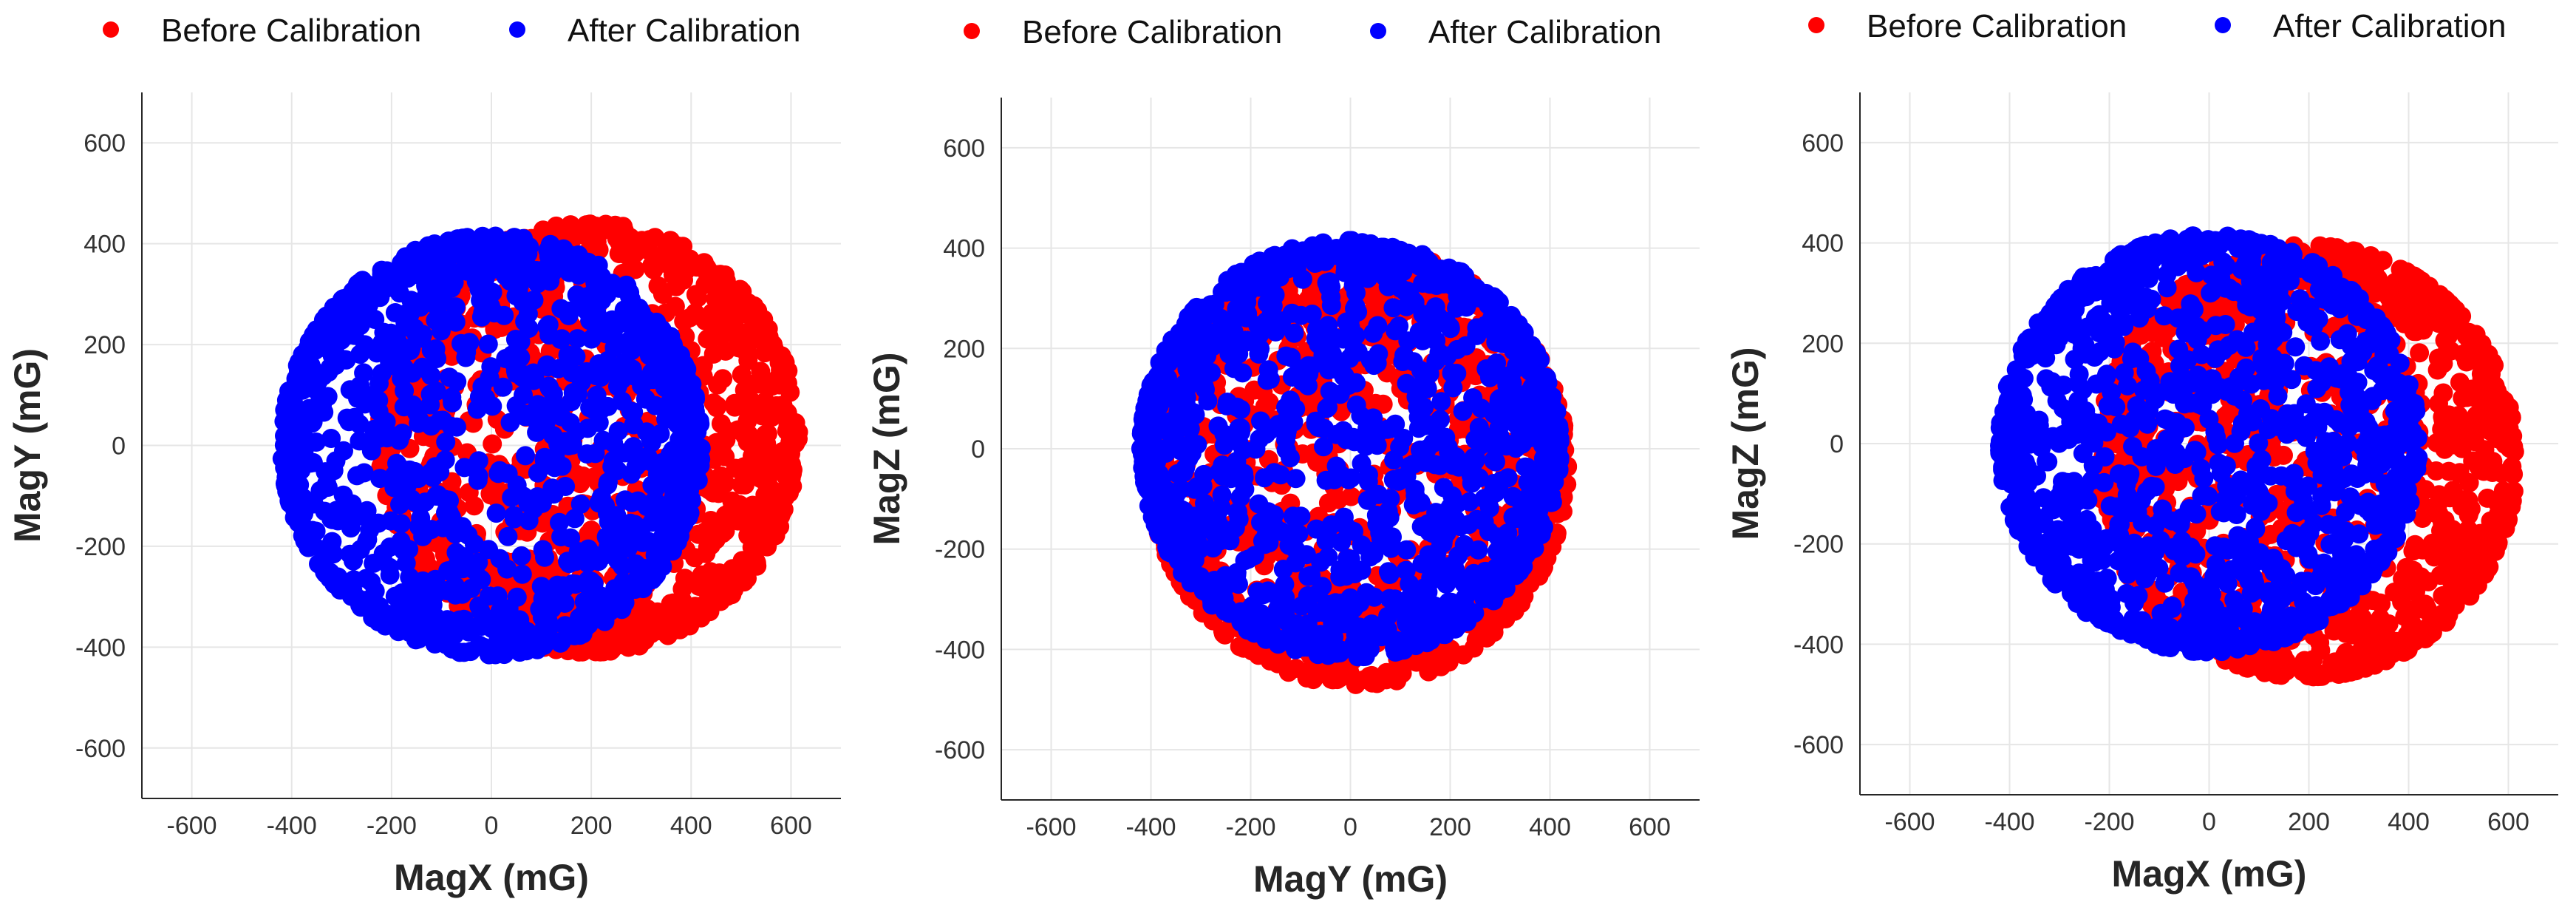  I want to click on x-tick-label: 600, so click(1650, 827).